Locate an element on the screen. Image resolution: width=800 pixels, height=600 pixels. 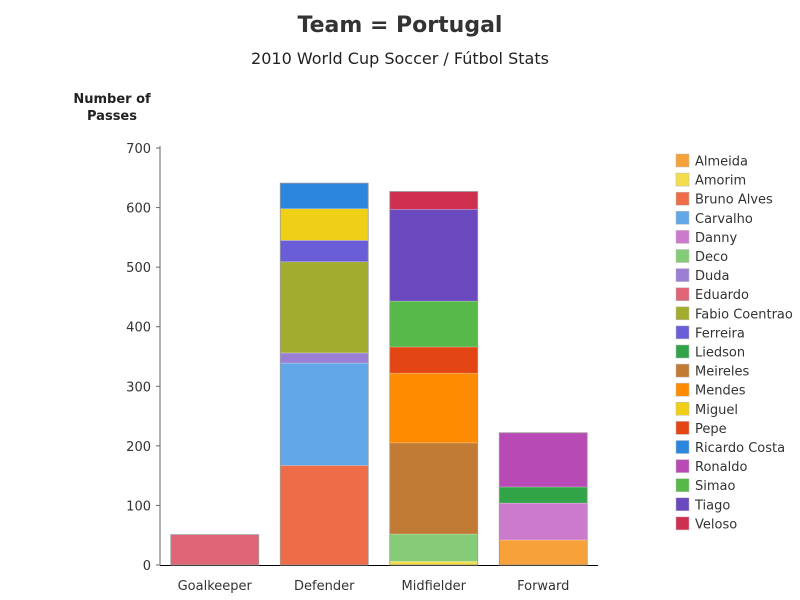
legend-label-danny: Danny is located at coordinates (716, 238).